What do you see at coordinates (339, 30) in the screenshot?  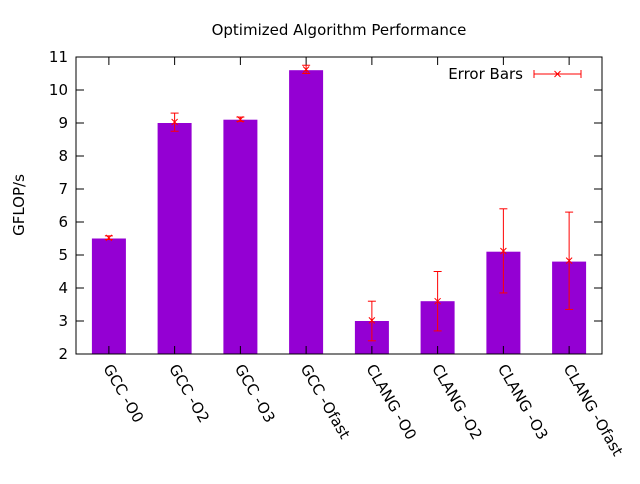 I see `chart-title: Optimized Algorithm Performance` at bounding box center [339, 30].